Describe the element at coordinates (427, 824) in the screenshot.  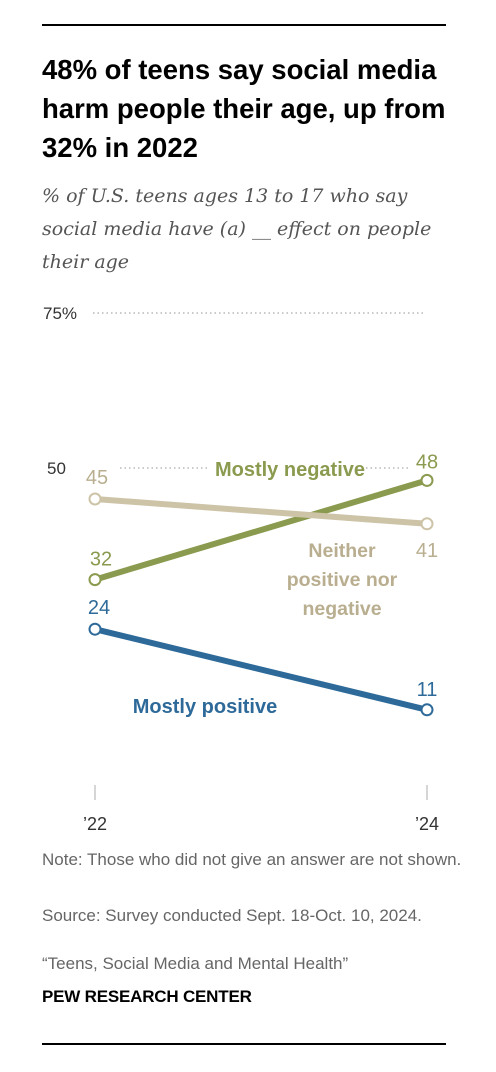
I see `x-tick-label: ’24` at that location.